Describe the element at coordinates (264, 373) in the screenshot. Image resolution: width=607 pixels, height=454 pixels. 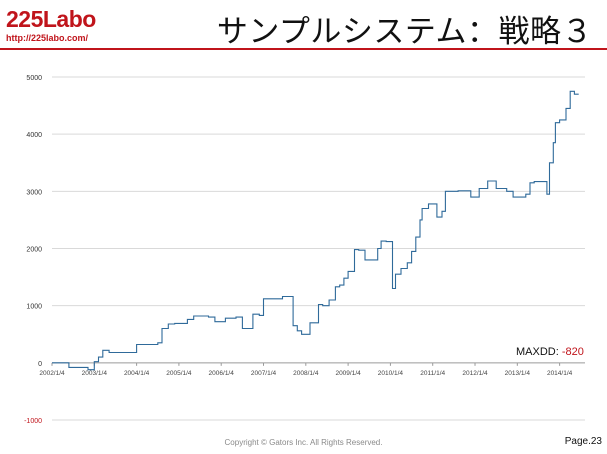
I see `x-tick-label: 2007/1/4` at that location.